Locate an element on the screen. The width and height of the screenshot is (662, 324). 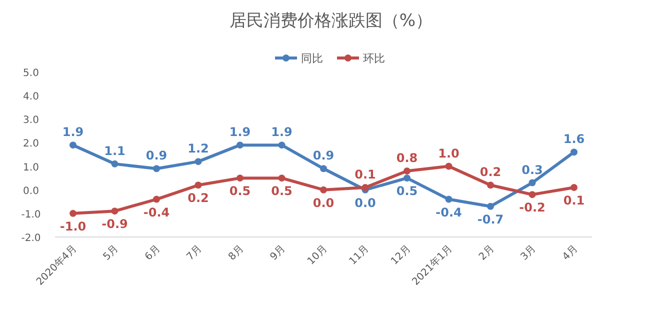
y-tick-label: -2.0 is located at coordinates (31, 238).